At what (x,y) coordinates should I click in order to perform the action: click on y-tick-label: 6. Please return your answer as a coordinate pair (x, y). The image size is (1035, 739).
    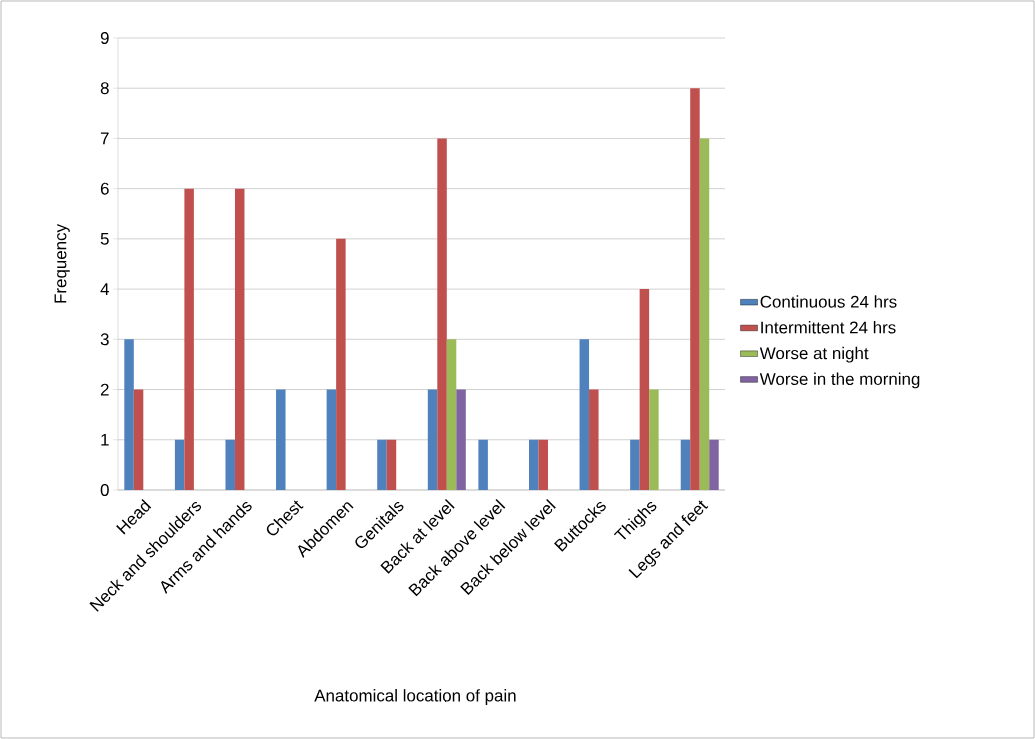
    Looking at the image, I should click on (104, 188).